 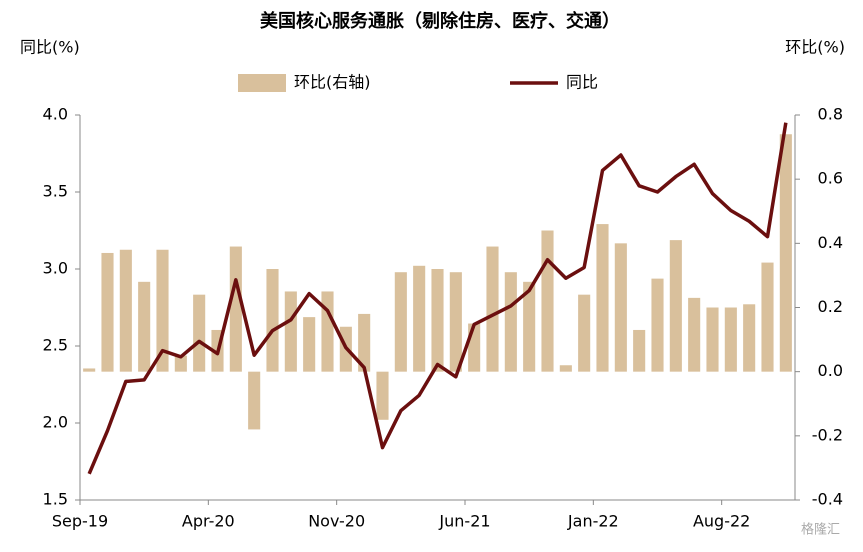 What do you see at coordinates (464, 521) in the screenshot?
I see `x-tick-label: Jun-21` at bounding box center [464, 521].